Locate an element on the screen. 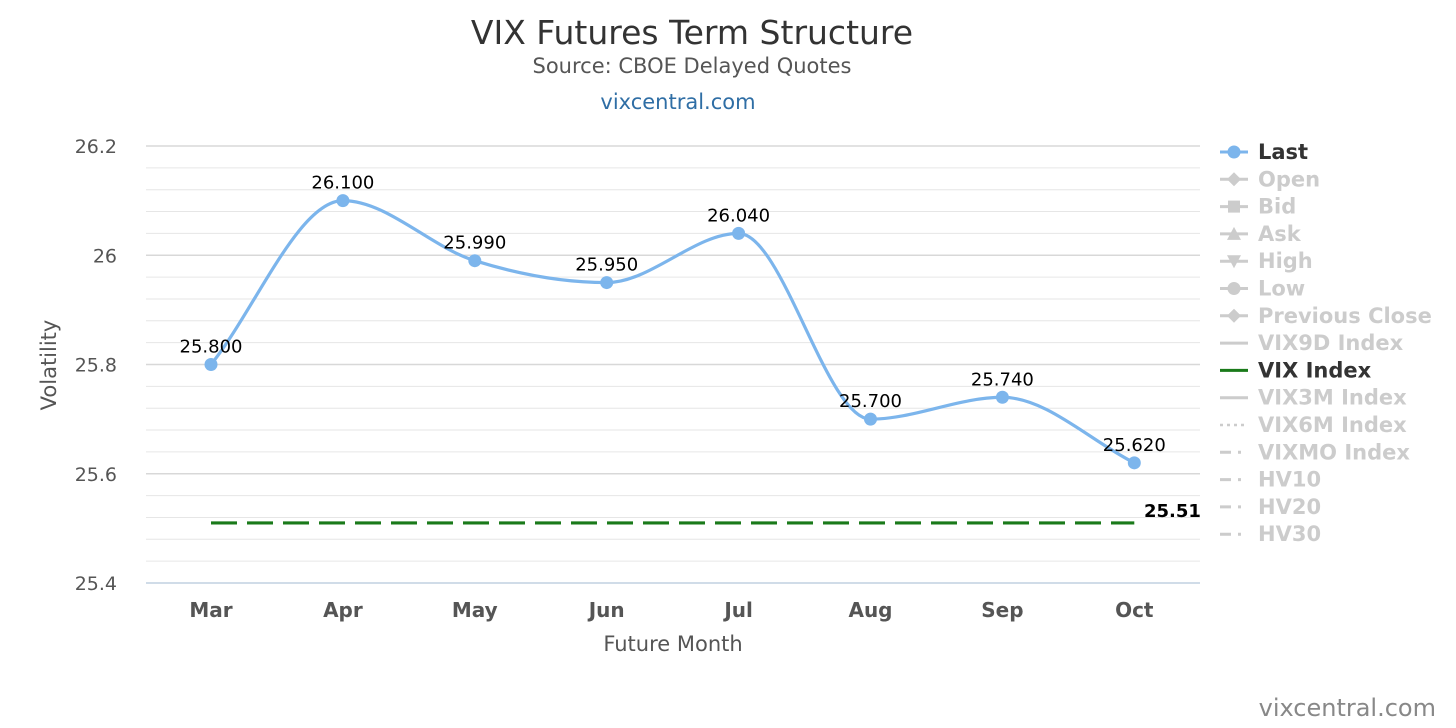  vix-index-value-label: 25.51 is located at coordinates (1172, 511).